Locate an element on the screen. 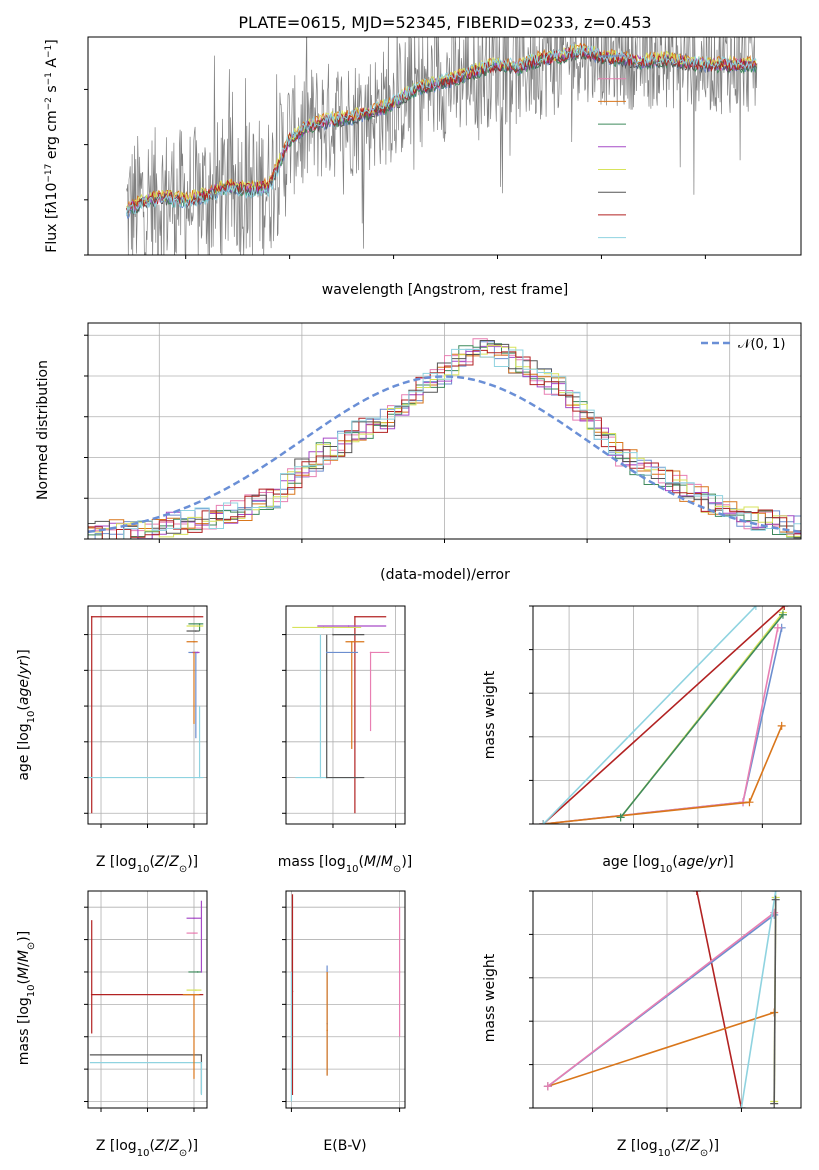  residual-xlabel: (data-model)/error is located at coordinates (445, 575).